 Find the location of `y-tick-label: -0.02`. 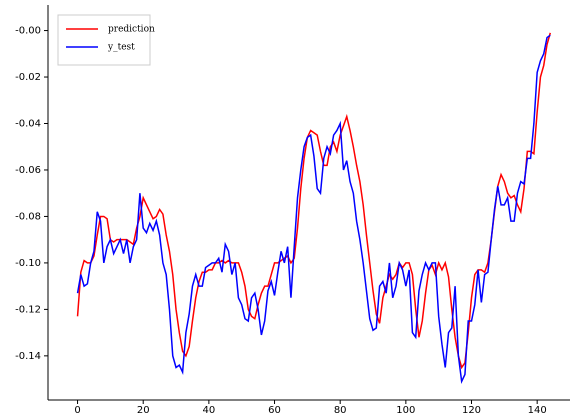

y-tick-label: -0.02 is located at coordinates (28, 77).